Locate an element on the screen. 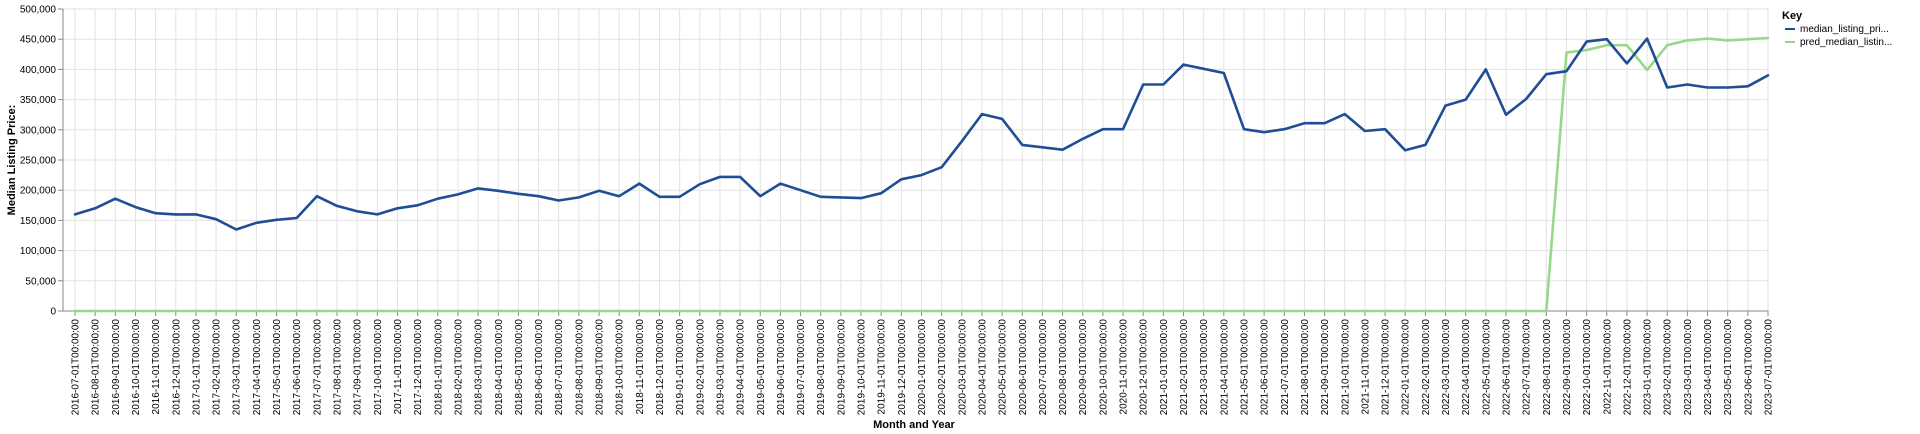  x-tick-label: 2020-06-01T00:00:00 is located at coordinates (1023, 367).